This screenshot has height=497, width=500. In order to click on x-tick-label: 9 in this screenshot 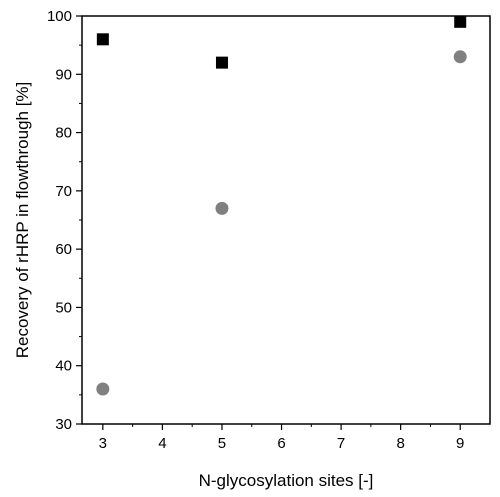, I will do `click(460, 443)`.